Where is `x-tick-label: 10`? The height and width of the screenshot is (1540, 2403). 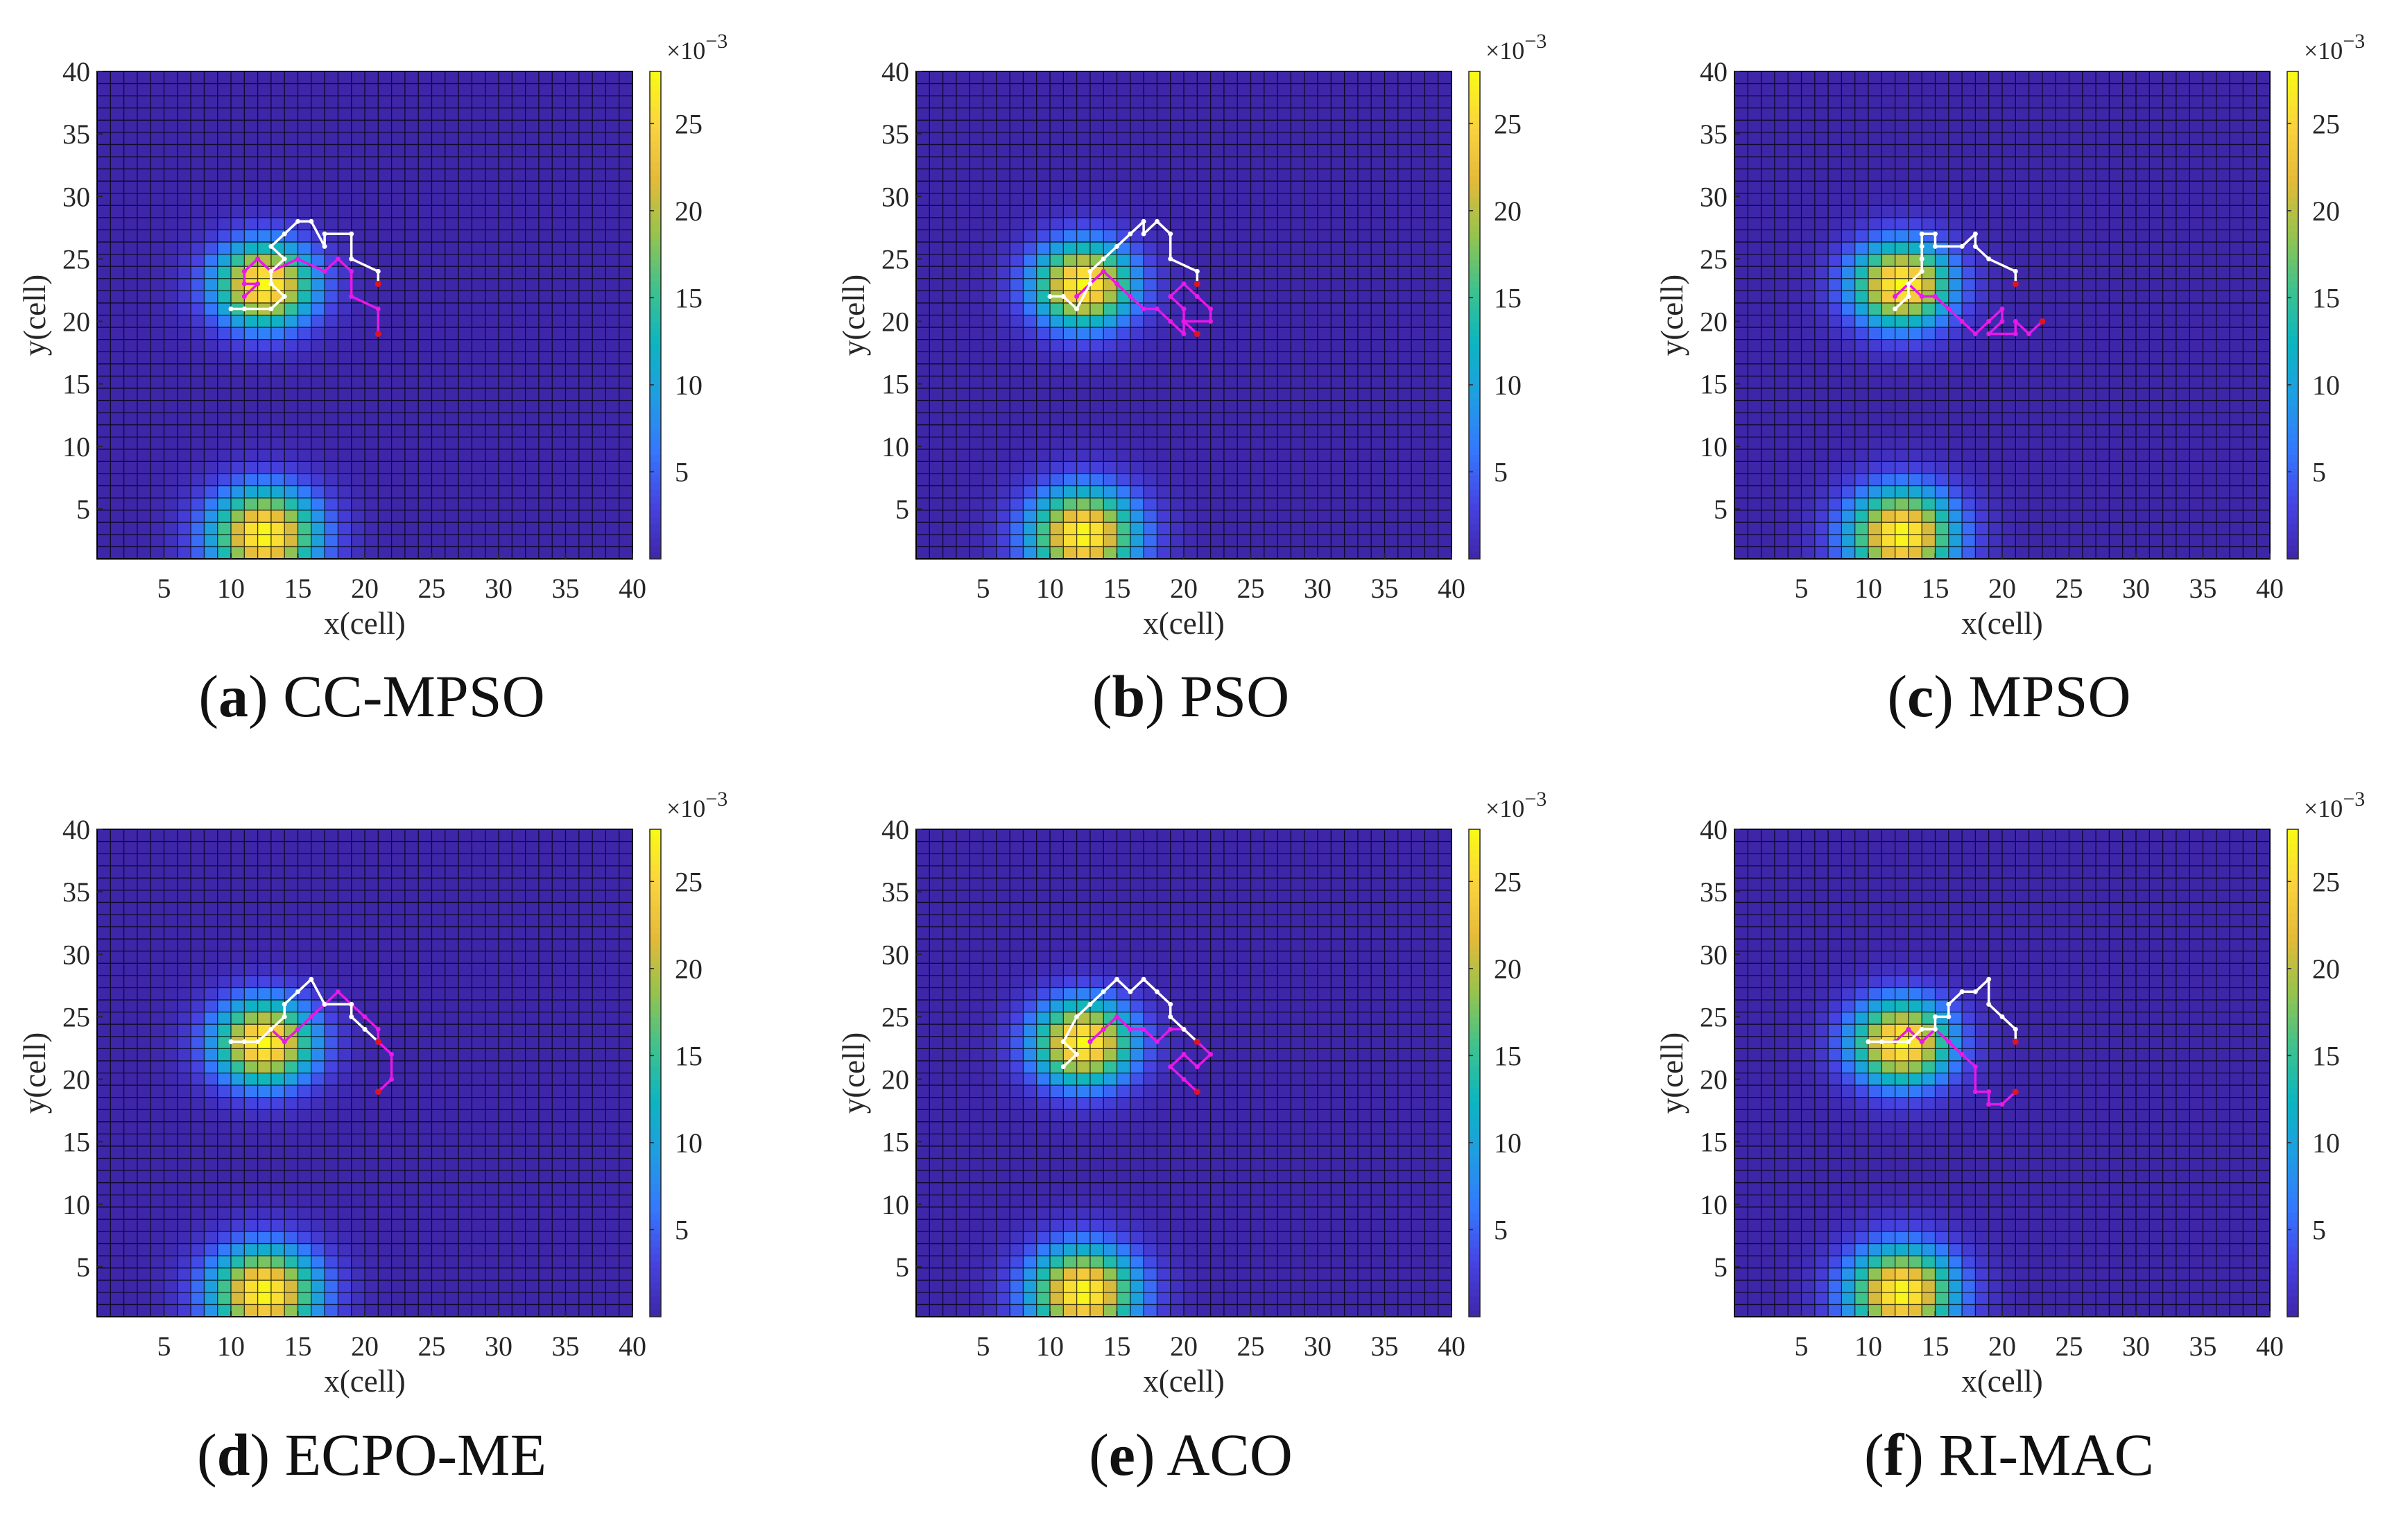 x-tick-label: 10 is located at coordinates (231, 588).